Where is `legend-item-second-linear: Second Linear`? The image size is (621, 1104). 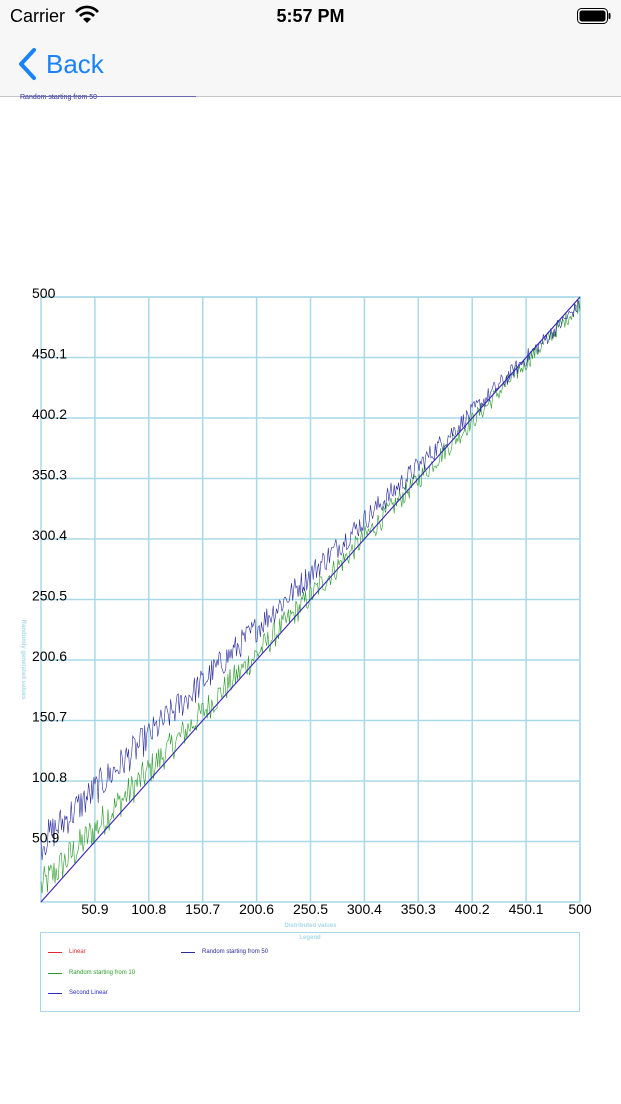 legend-item-second-linear: Second Linear is located at coordinates (78, 993).